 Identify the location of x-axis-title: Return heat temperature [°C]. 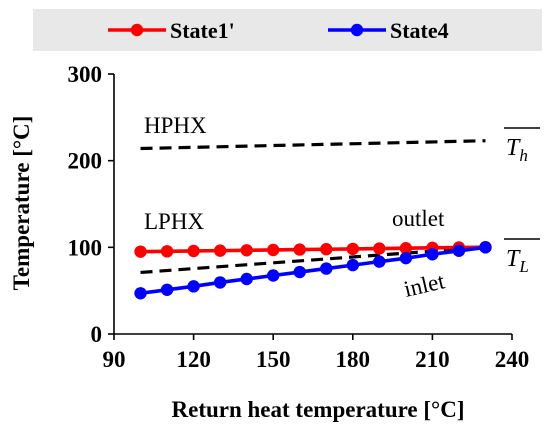
(318, 409).